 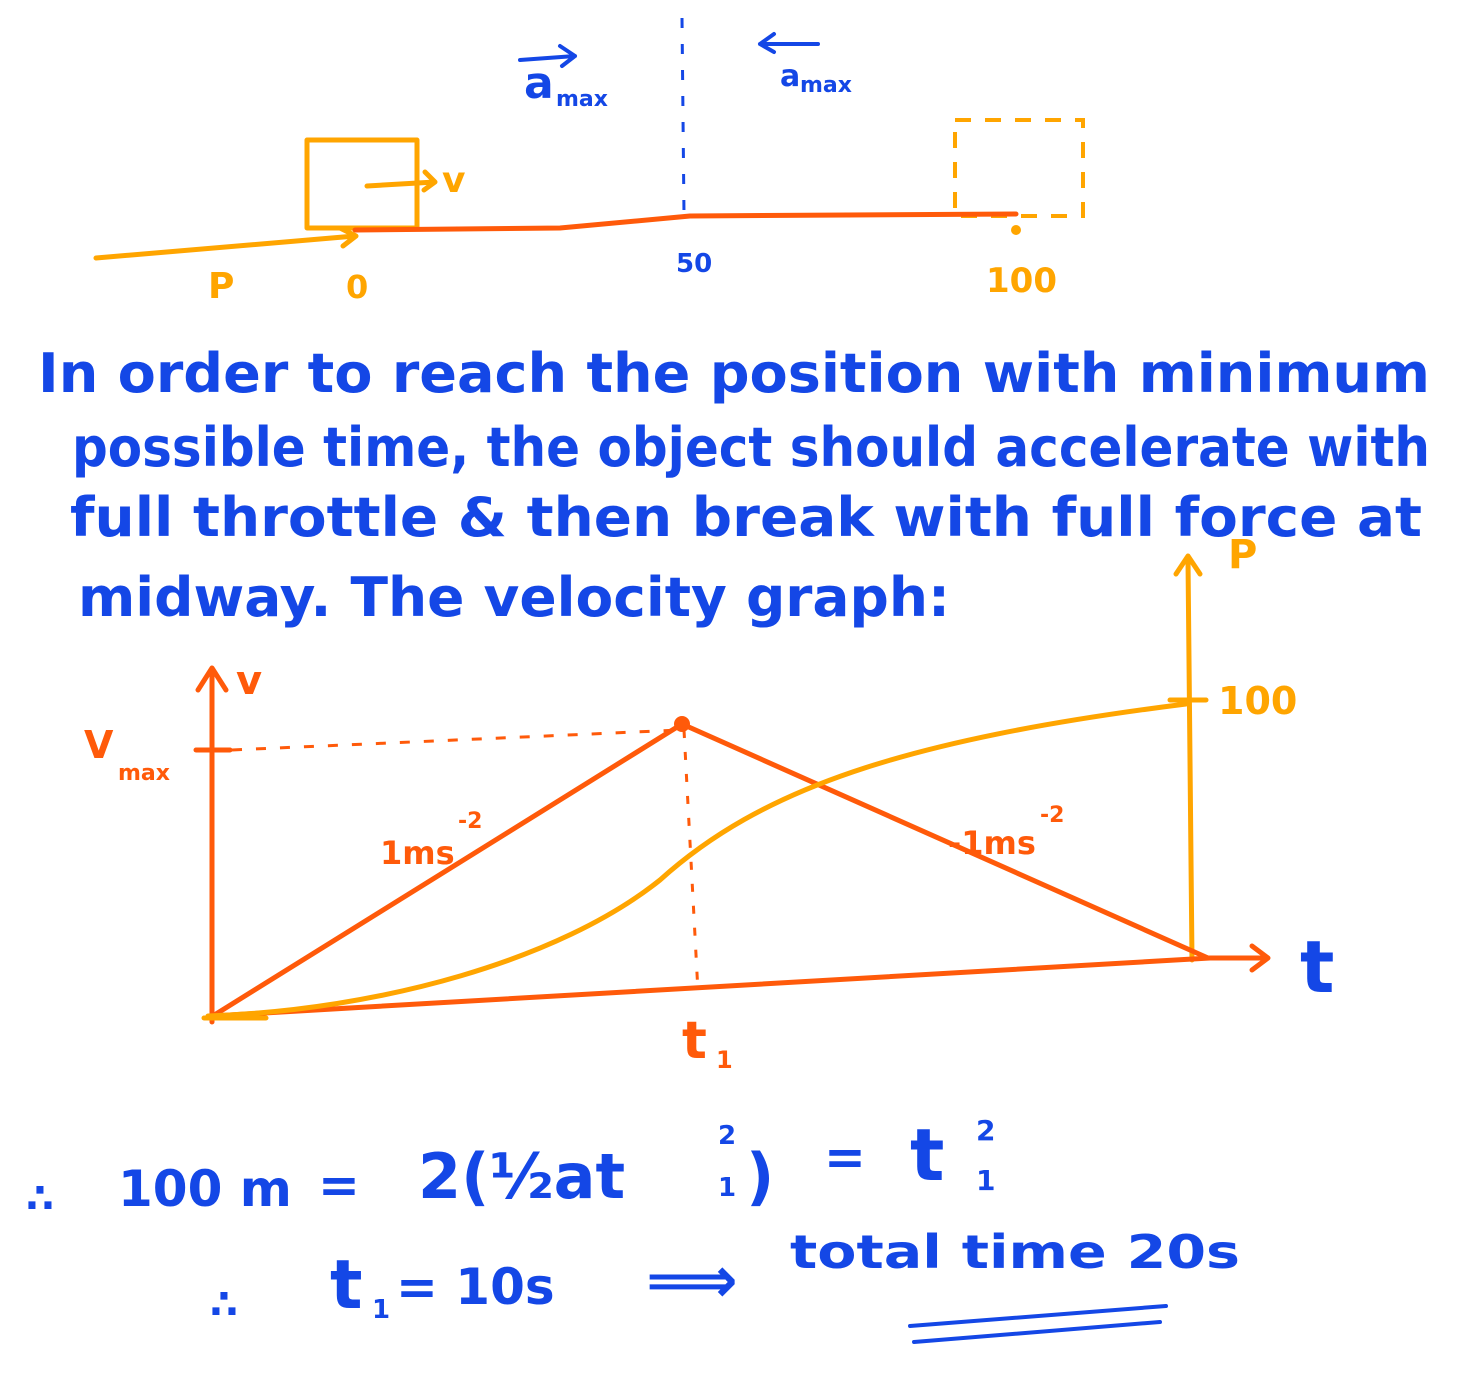 I want to click on end-label: 100, so click(x=1021, y=281).